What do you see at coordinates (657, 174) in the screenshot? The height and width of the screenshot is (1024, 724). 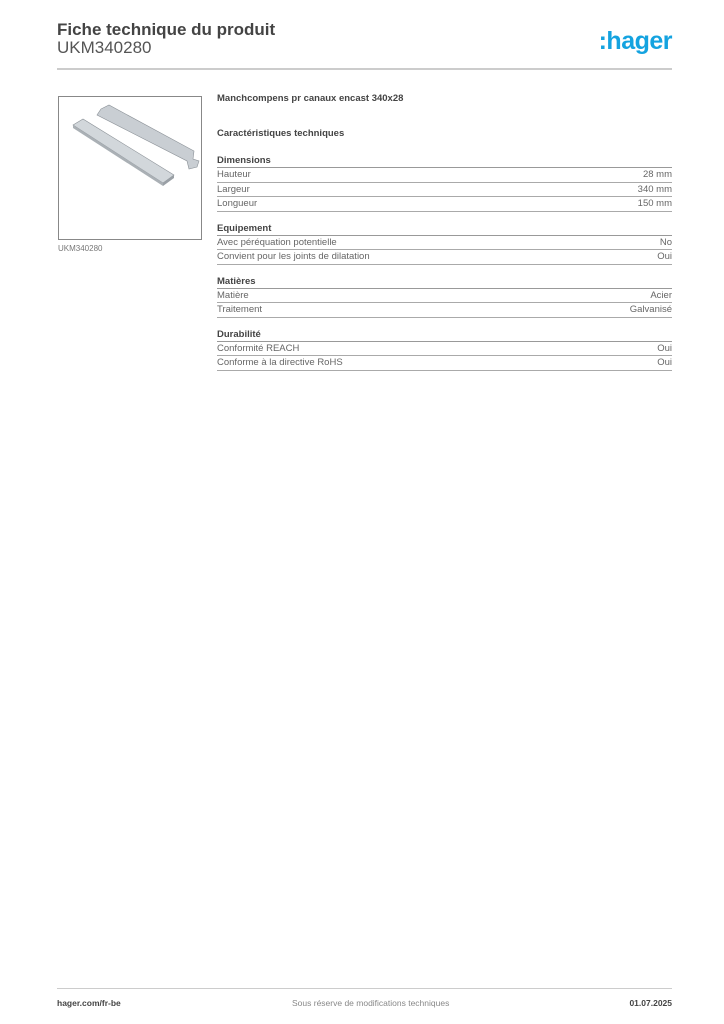 I see `spec-value: 28 mm` at bounding box center [657, 174].